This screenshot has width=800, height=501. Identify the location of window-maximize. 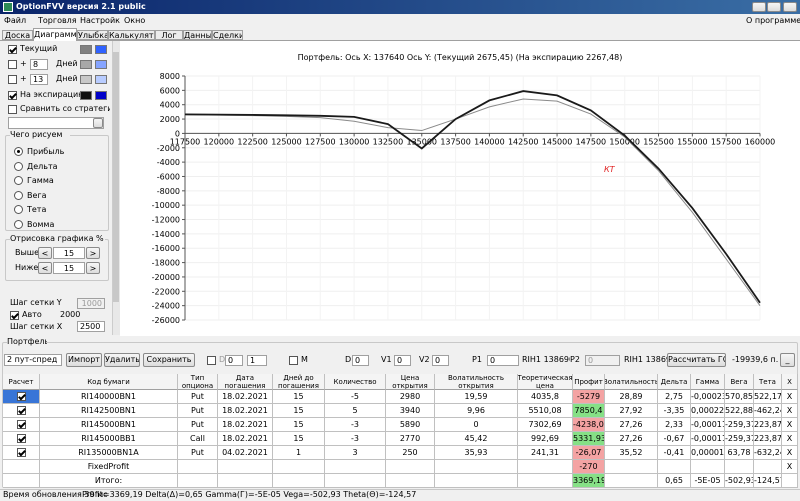
(774, 7).